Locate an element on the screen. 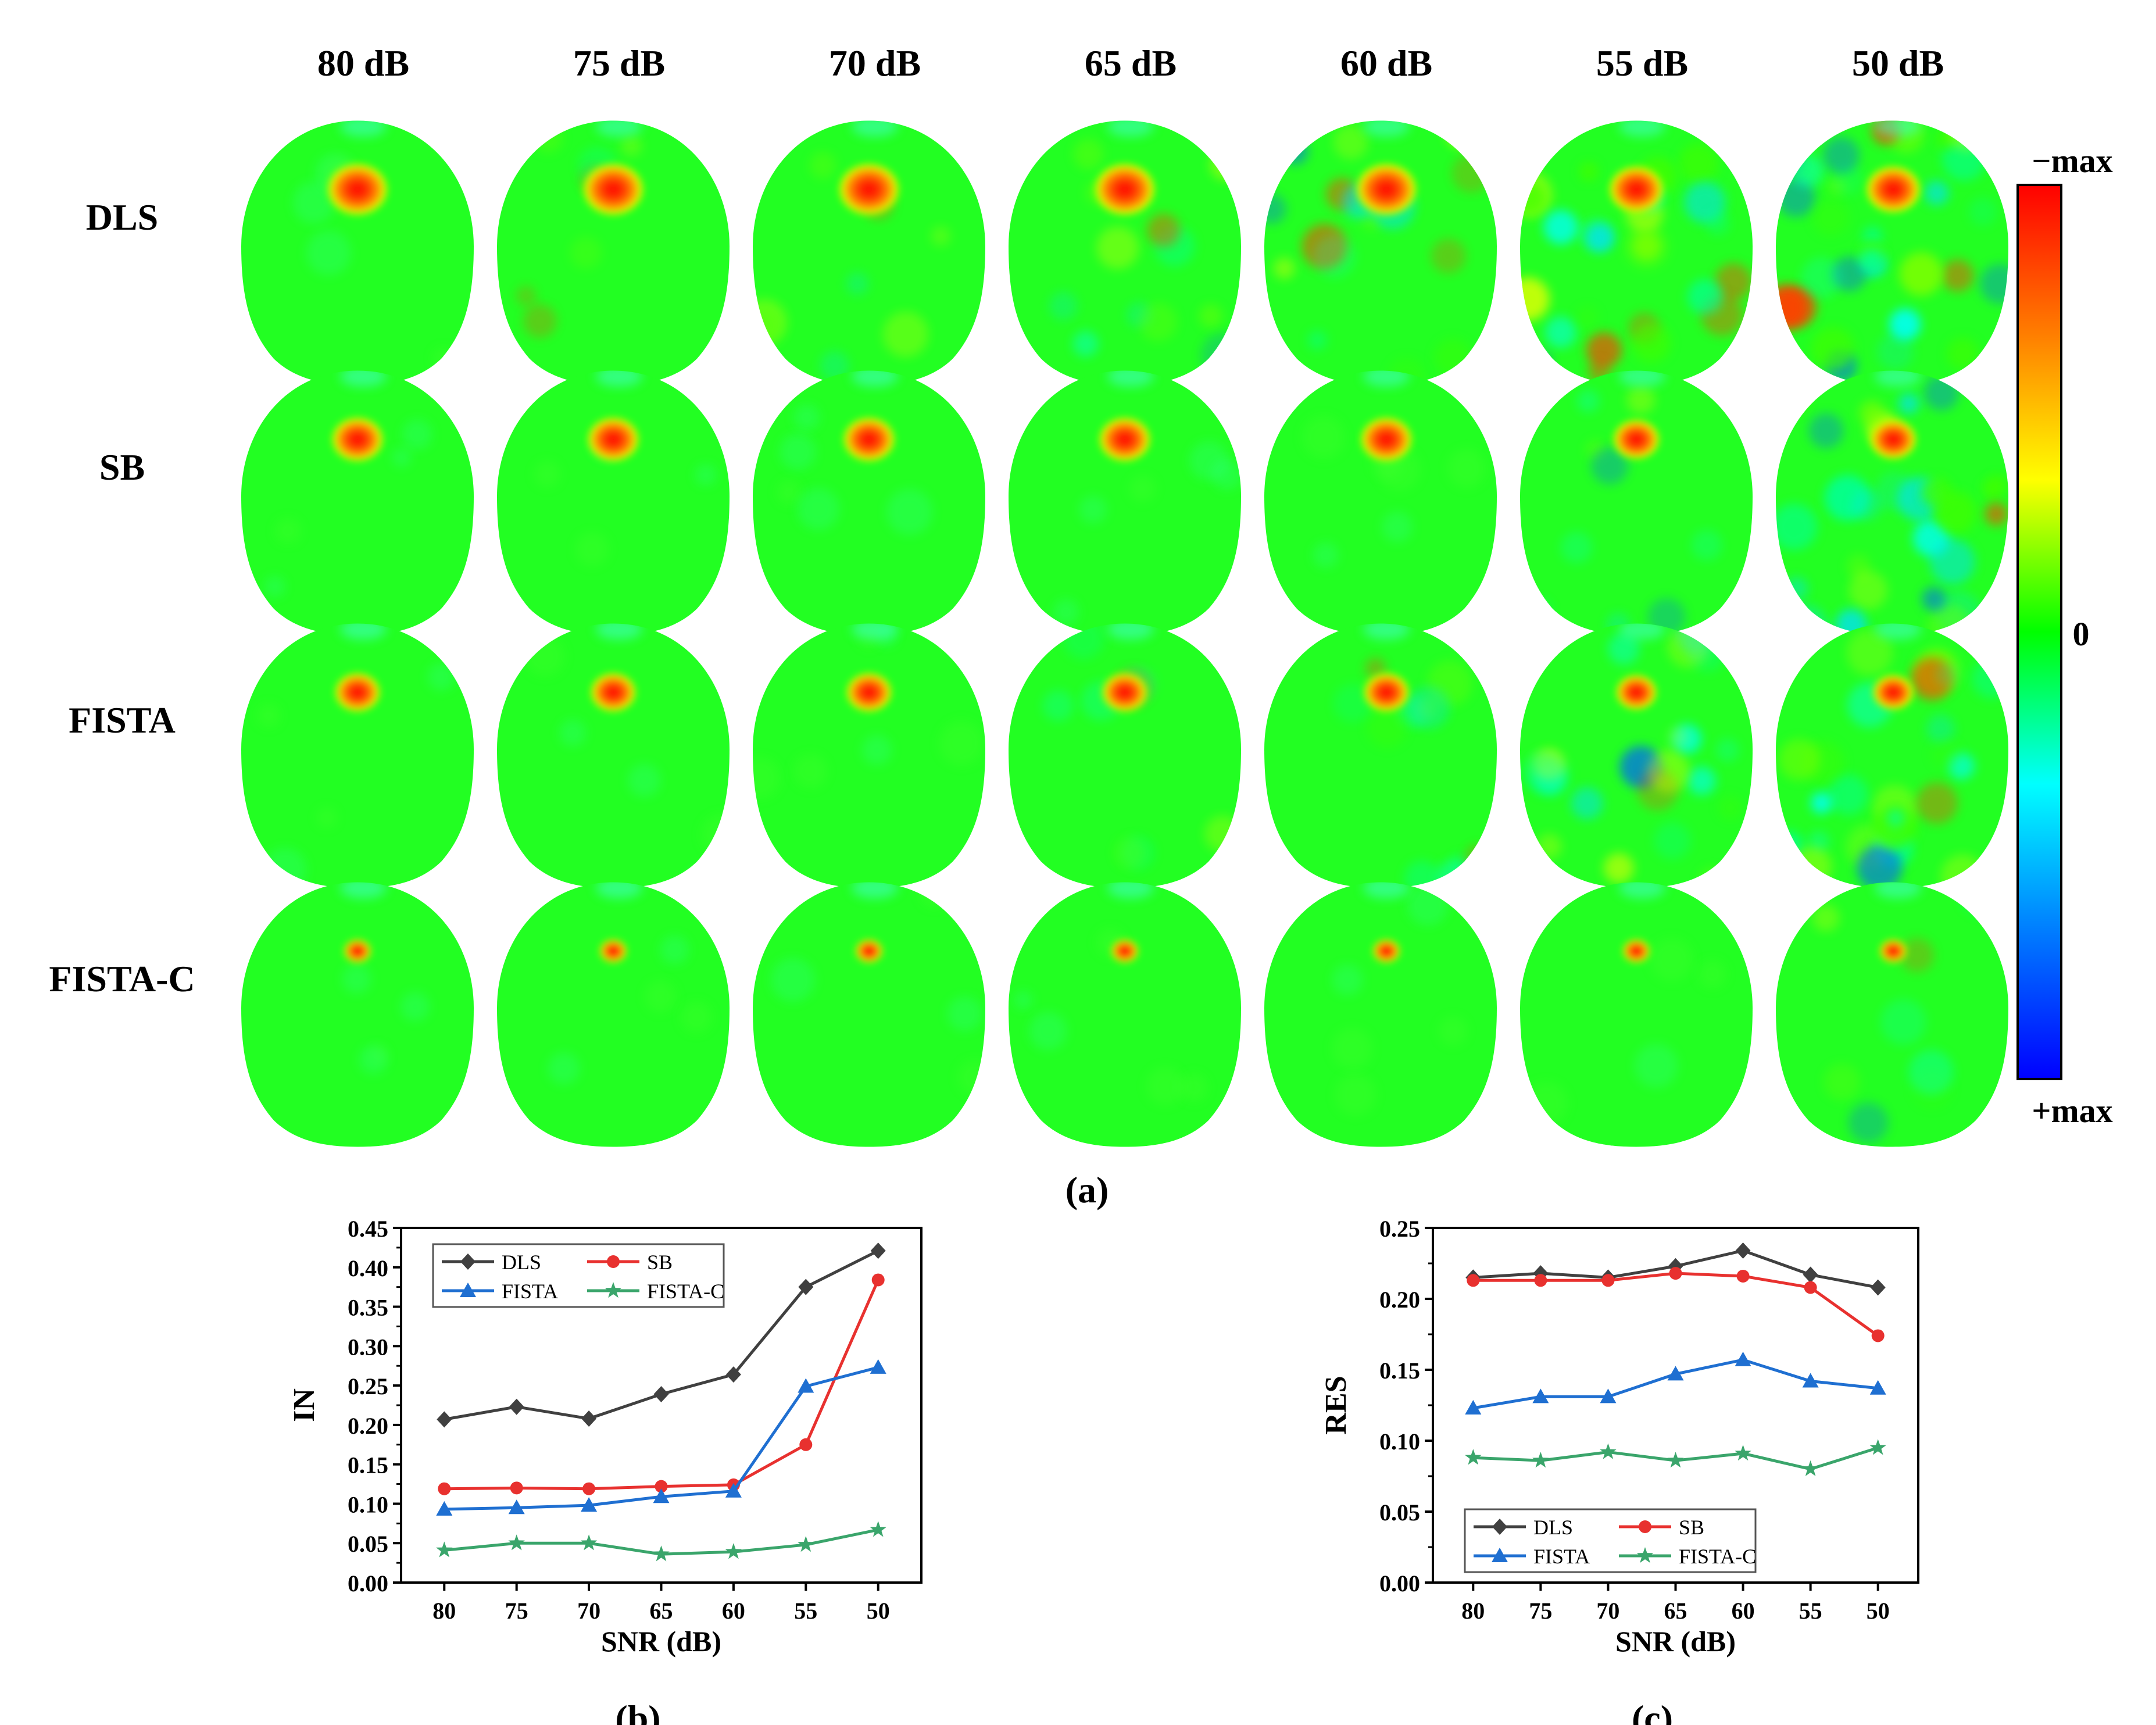 The image size is (2156, 1725). x-tick-label: 55 is located at coordinates (1810, 1611).